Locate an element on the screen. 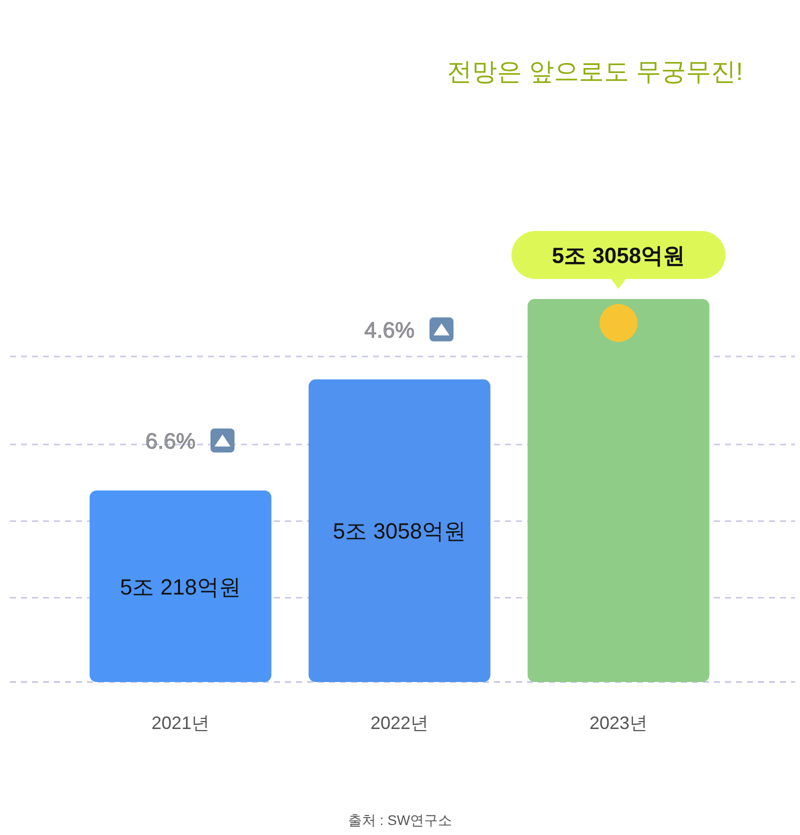  x-tick-label: 2022년 is located at coordinates (399, 723).